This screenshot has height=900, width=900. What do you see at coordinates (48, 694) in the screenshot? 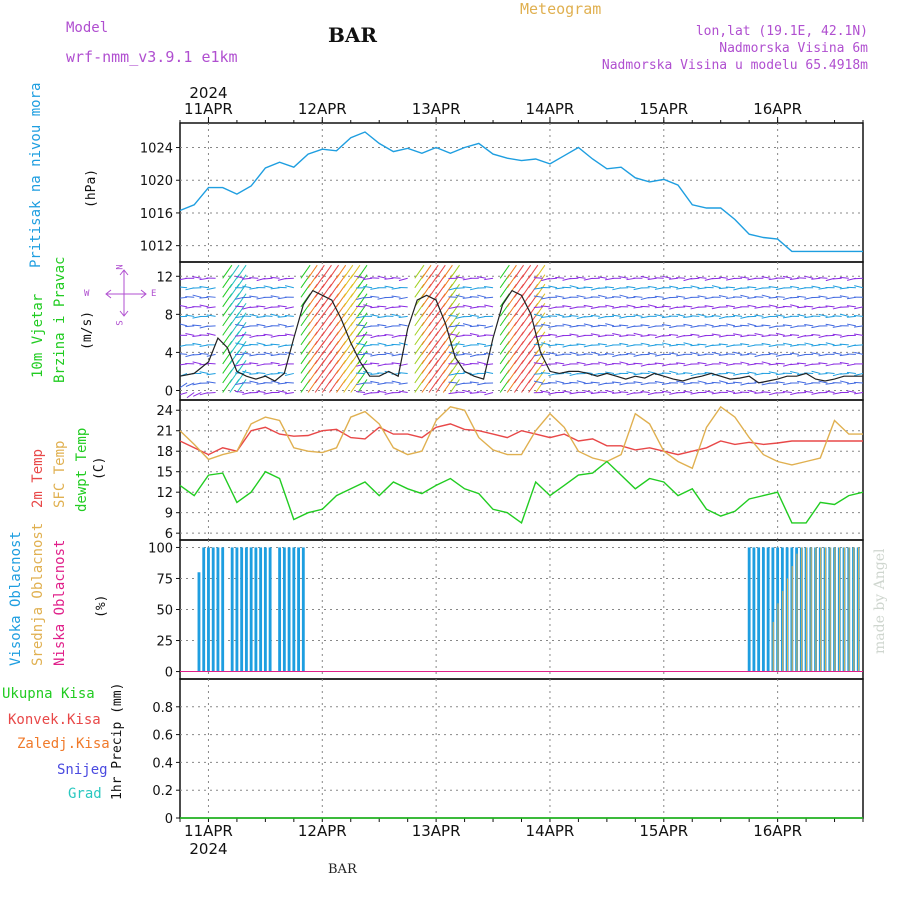
I see `precip-legend-0: Ukupna Kisa` at bounding box center [48, 694].